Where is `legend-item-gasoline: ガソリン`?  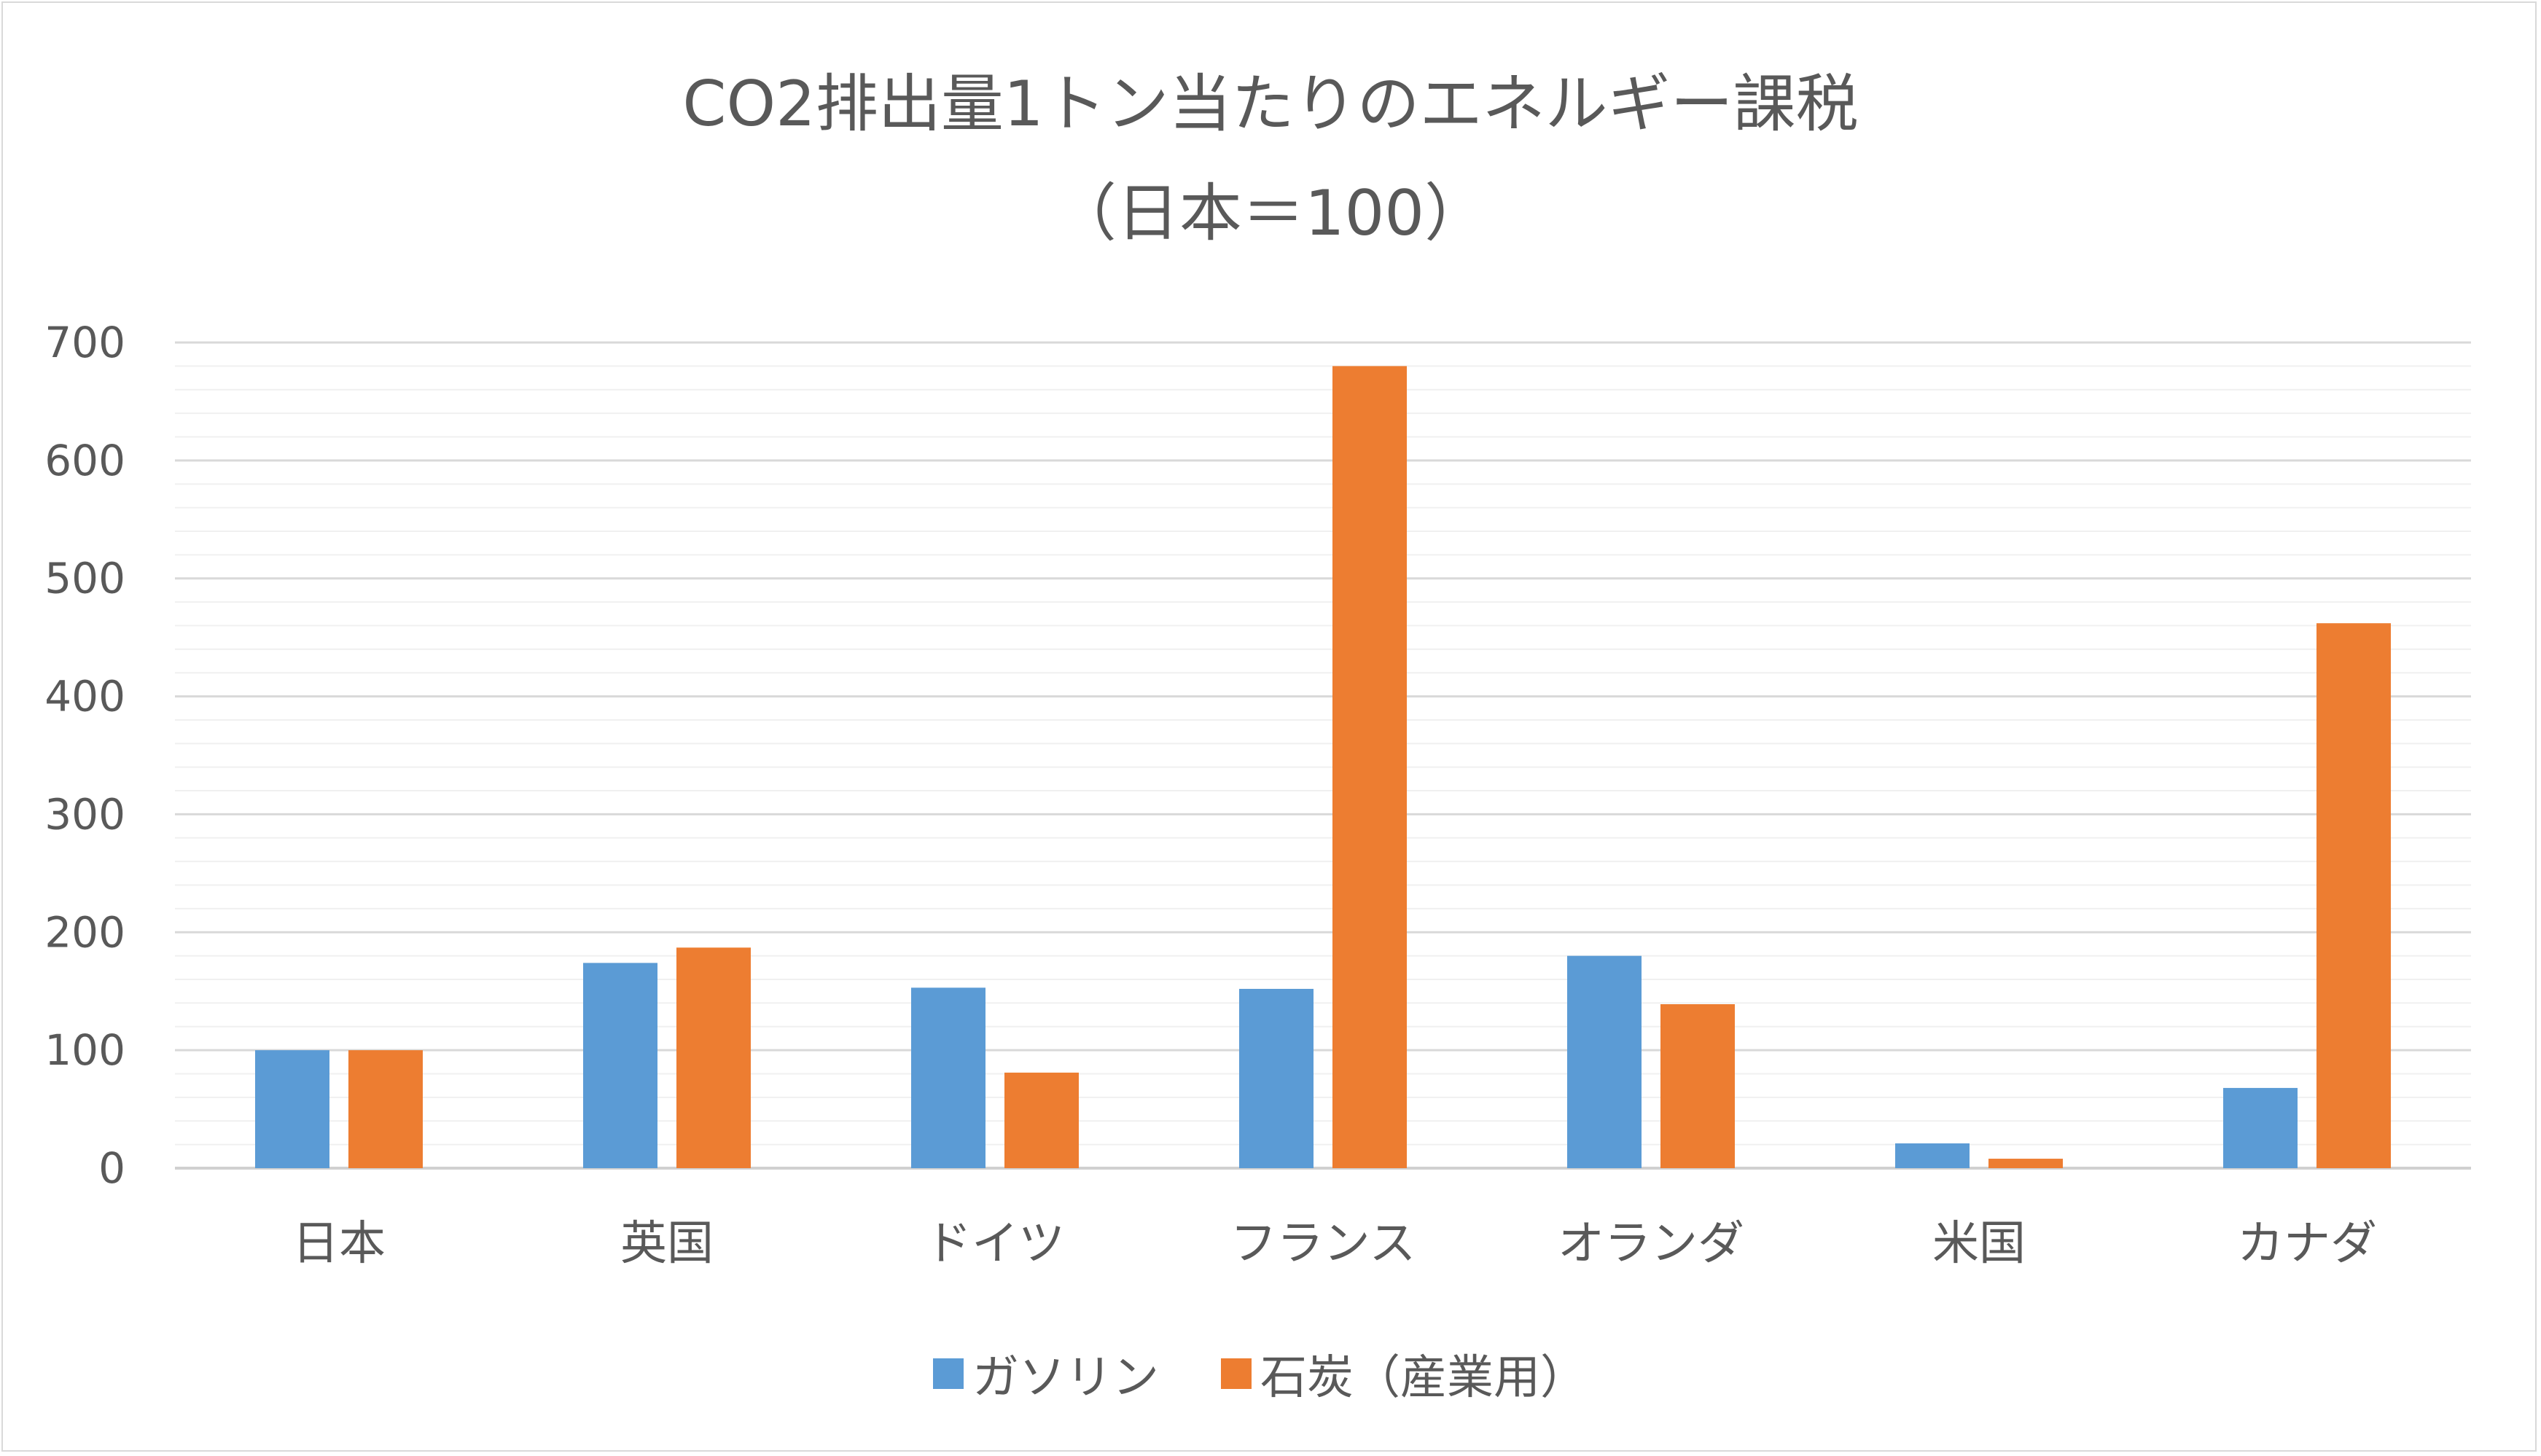 legend-item-gasoline: ガソリン is located at coordinates (1046, 1373).